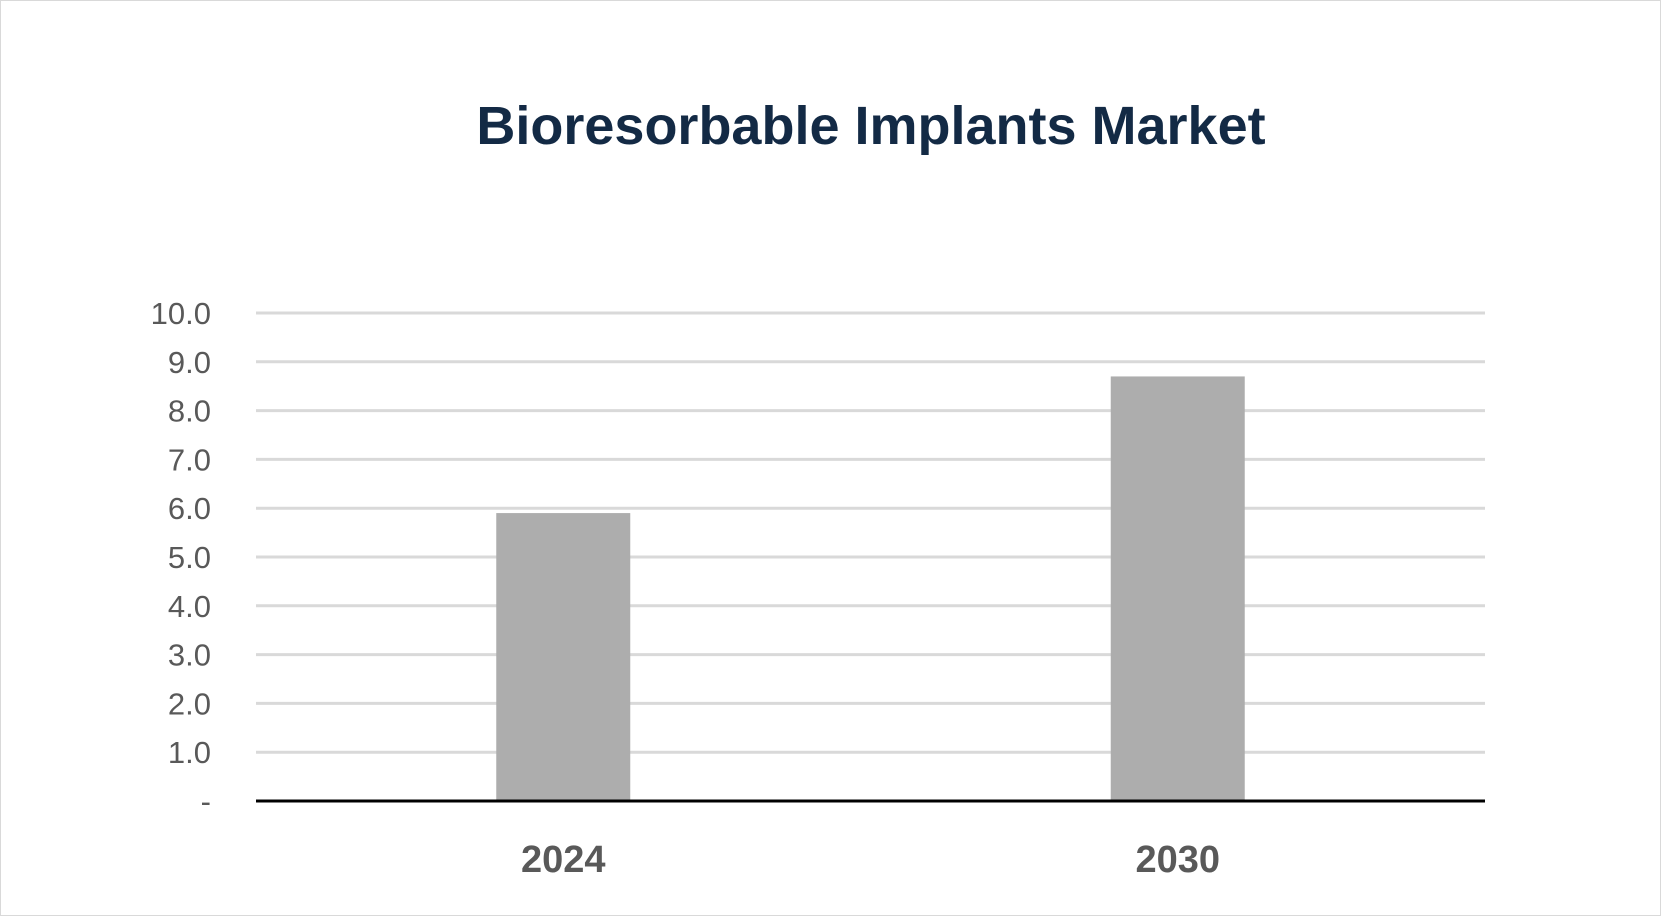  Describe the element at coordinates (563, 657) in the screenshot. I see `bar-2024` at that location.